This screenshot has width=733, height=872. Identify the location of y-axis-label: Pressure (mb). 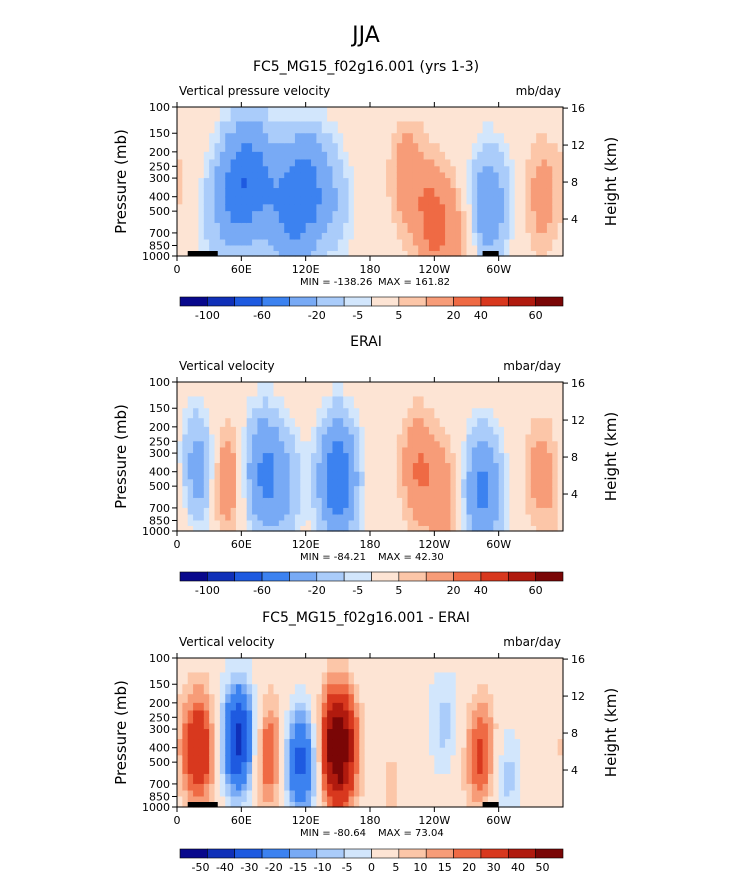
(121, 456).